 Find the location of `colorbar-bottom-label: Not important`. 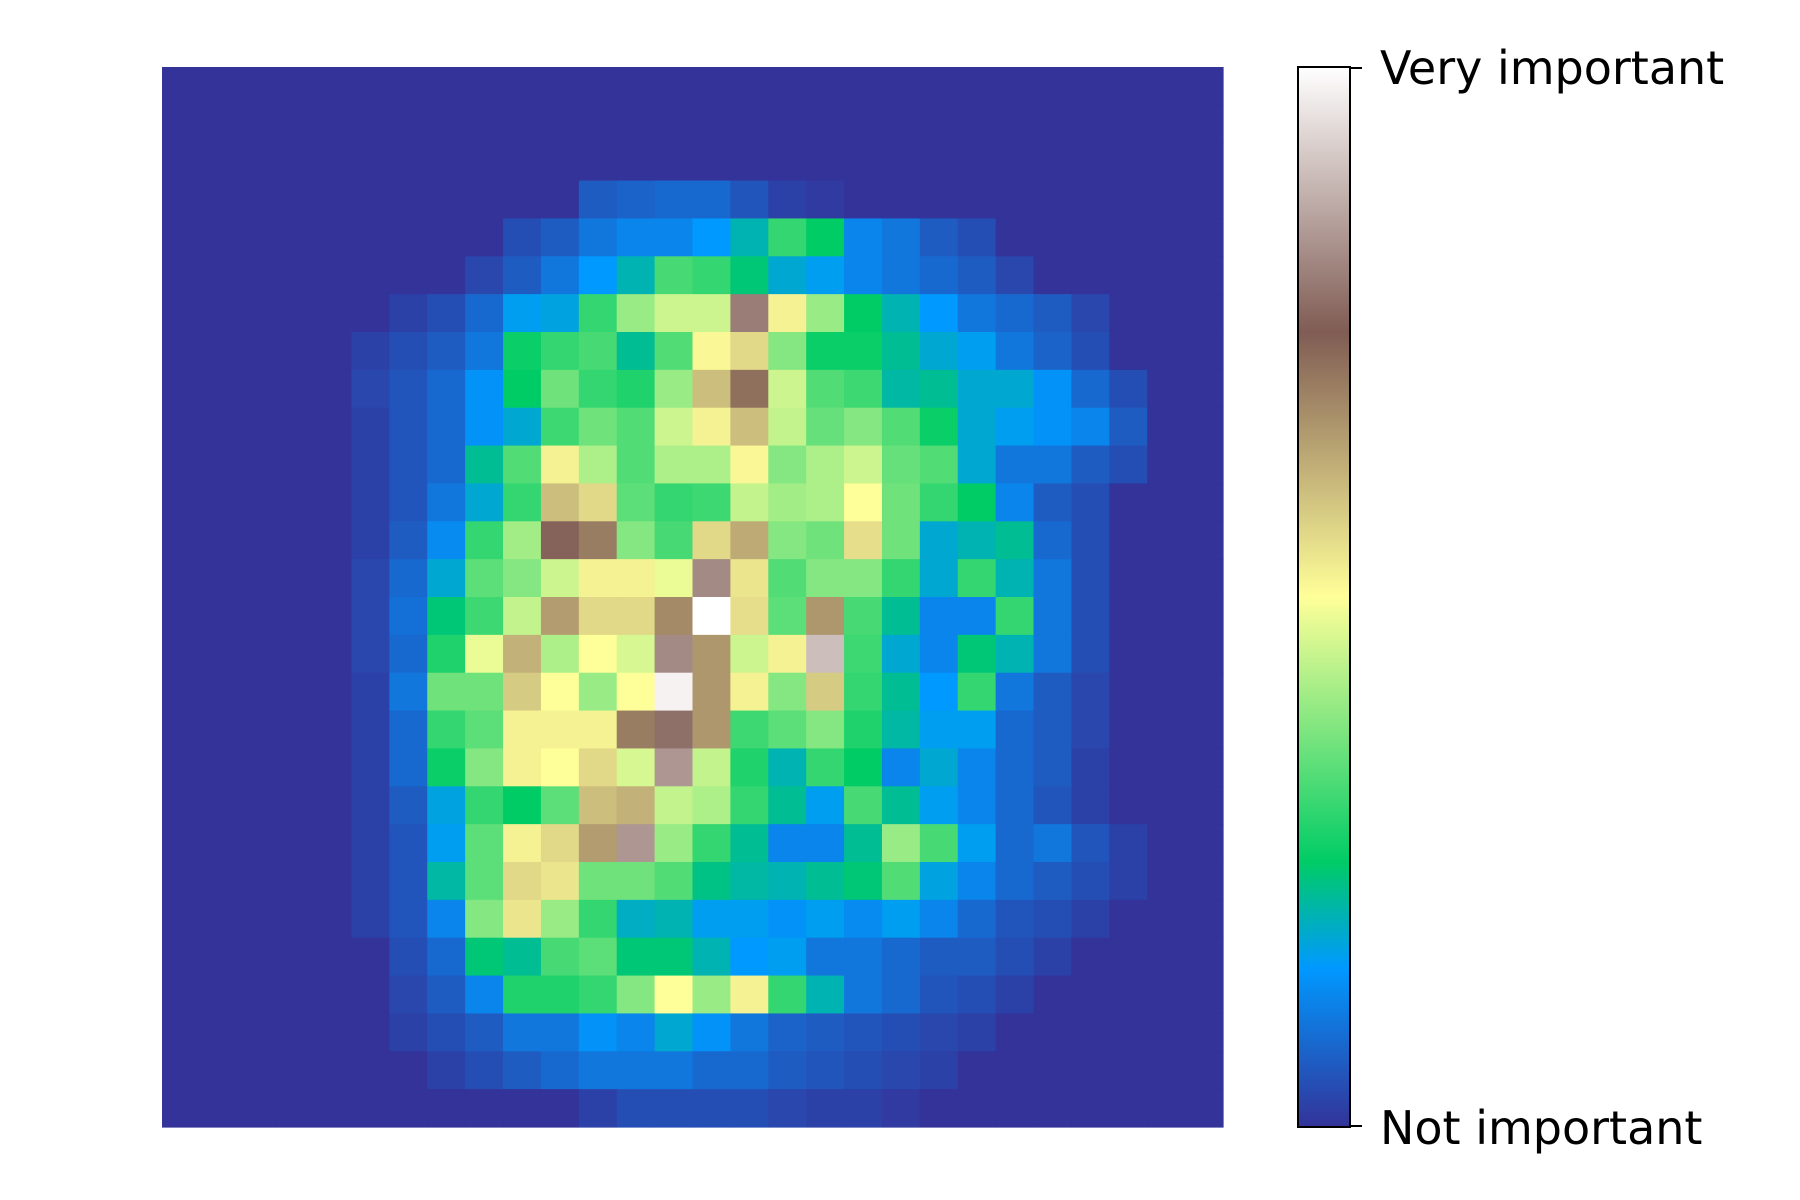

colorbar-bottom-label: Not important is located at coordinates (1541, 1128).